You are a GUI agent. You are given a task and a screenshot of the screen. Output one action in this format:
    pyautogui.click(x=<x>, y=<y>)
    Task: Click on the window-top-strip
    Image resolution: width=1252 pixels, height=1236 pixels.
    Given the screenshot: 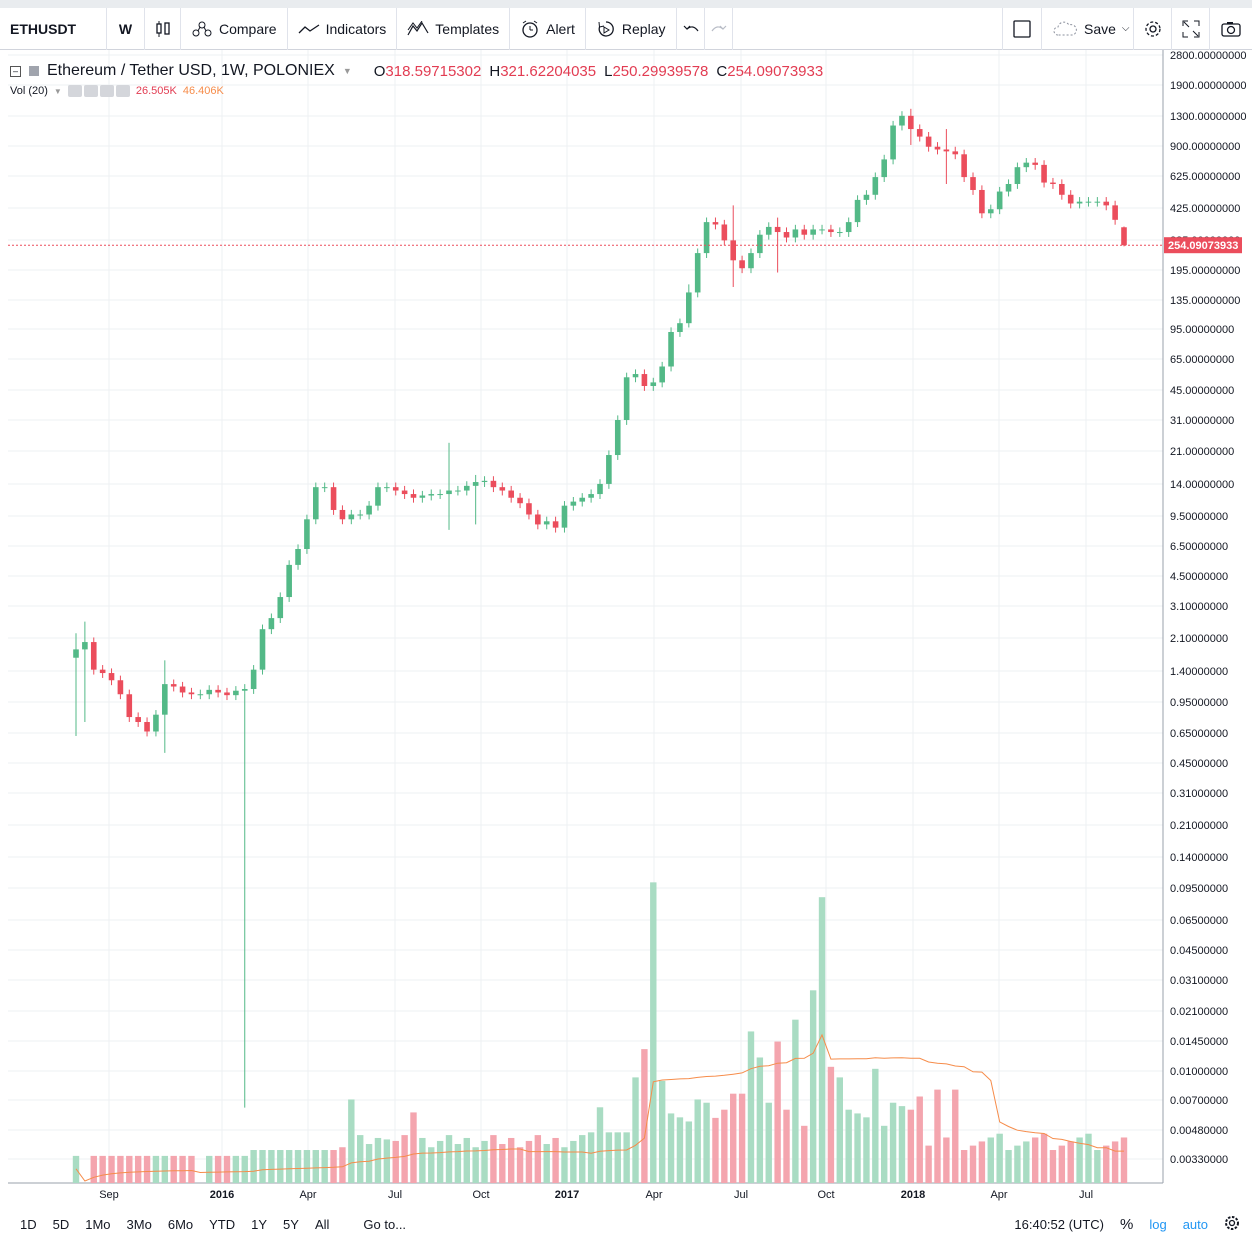 What is the action you would take?
    pyautogui.click(x=626, y=4)
    